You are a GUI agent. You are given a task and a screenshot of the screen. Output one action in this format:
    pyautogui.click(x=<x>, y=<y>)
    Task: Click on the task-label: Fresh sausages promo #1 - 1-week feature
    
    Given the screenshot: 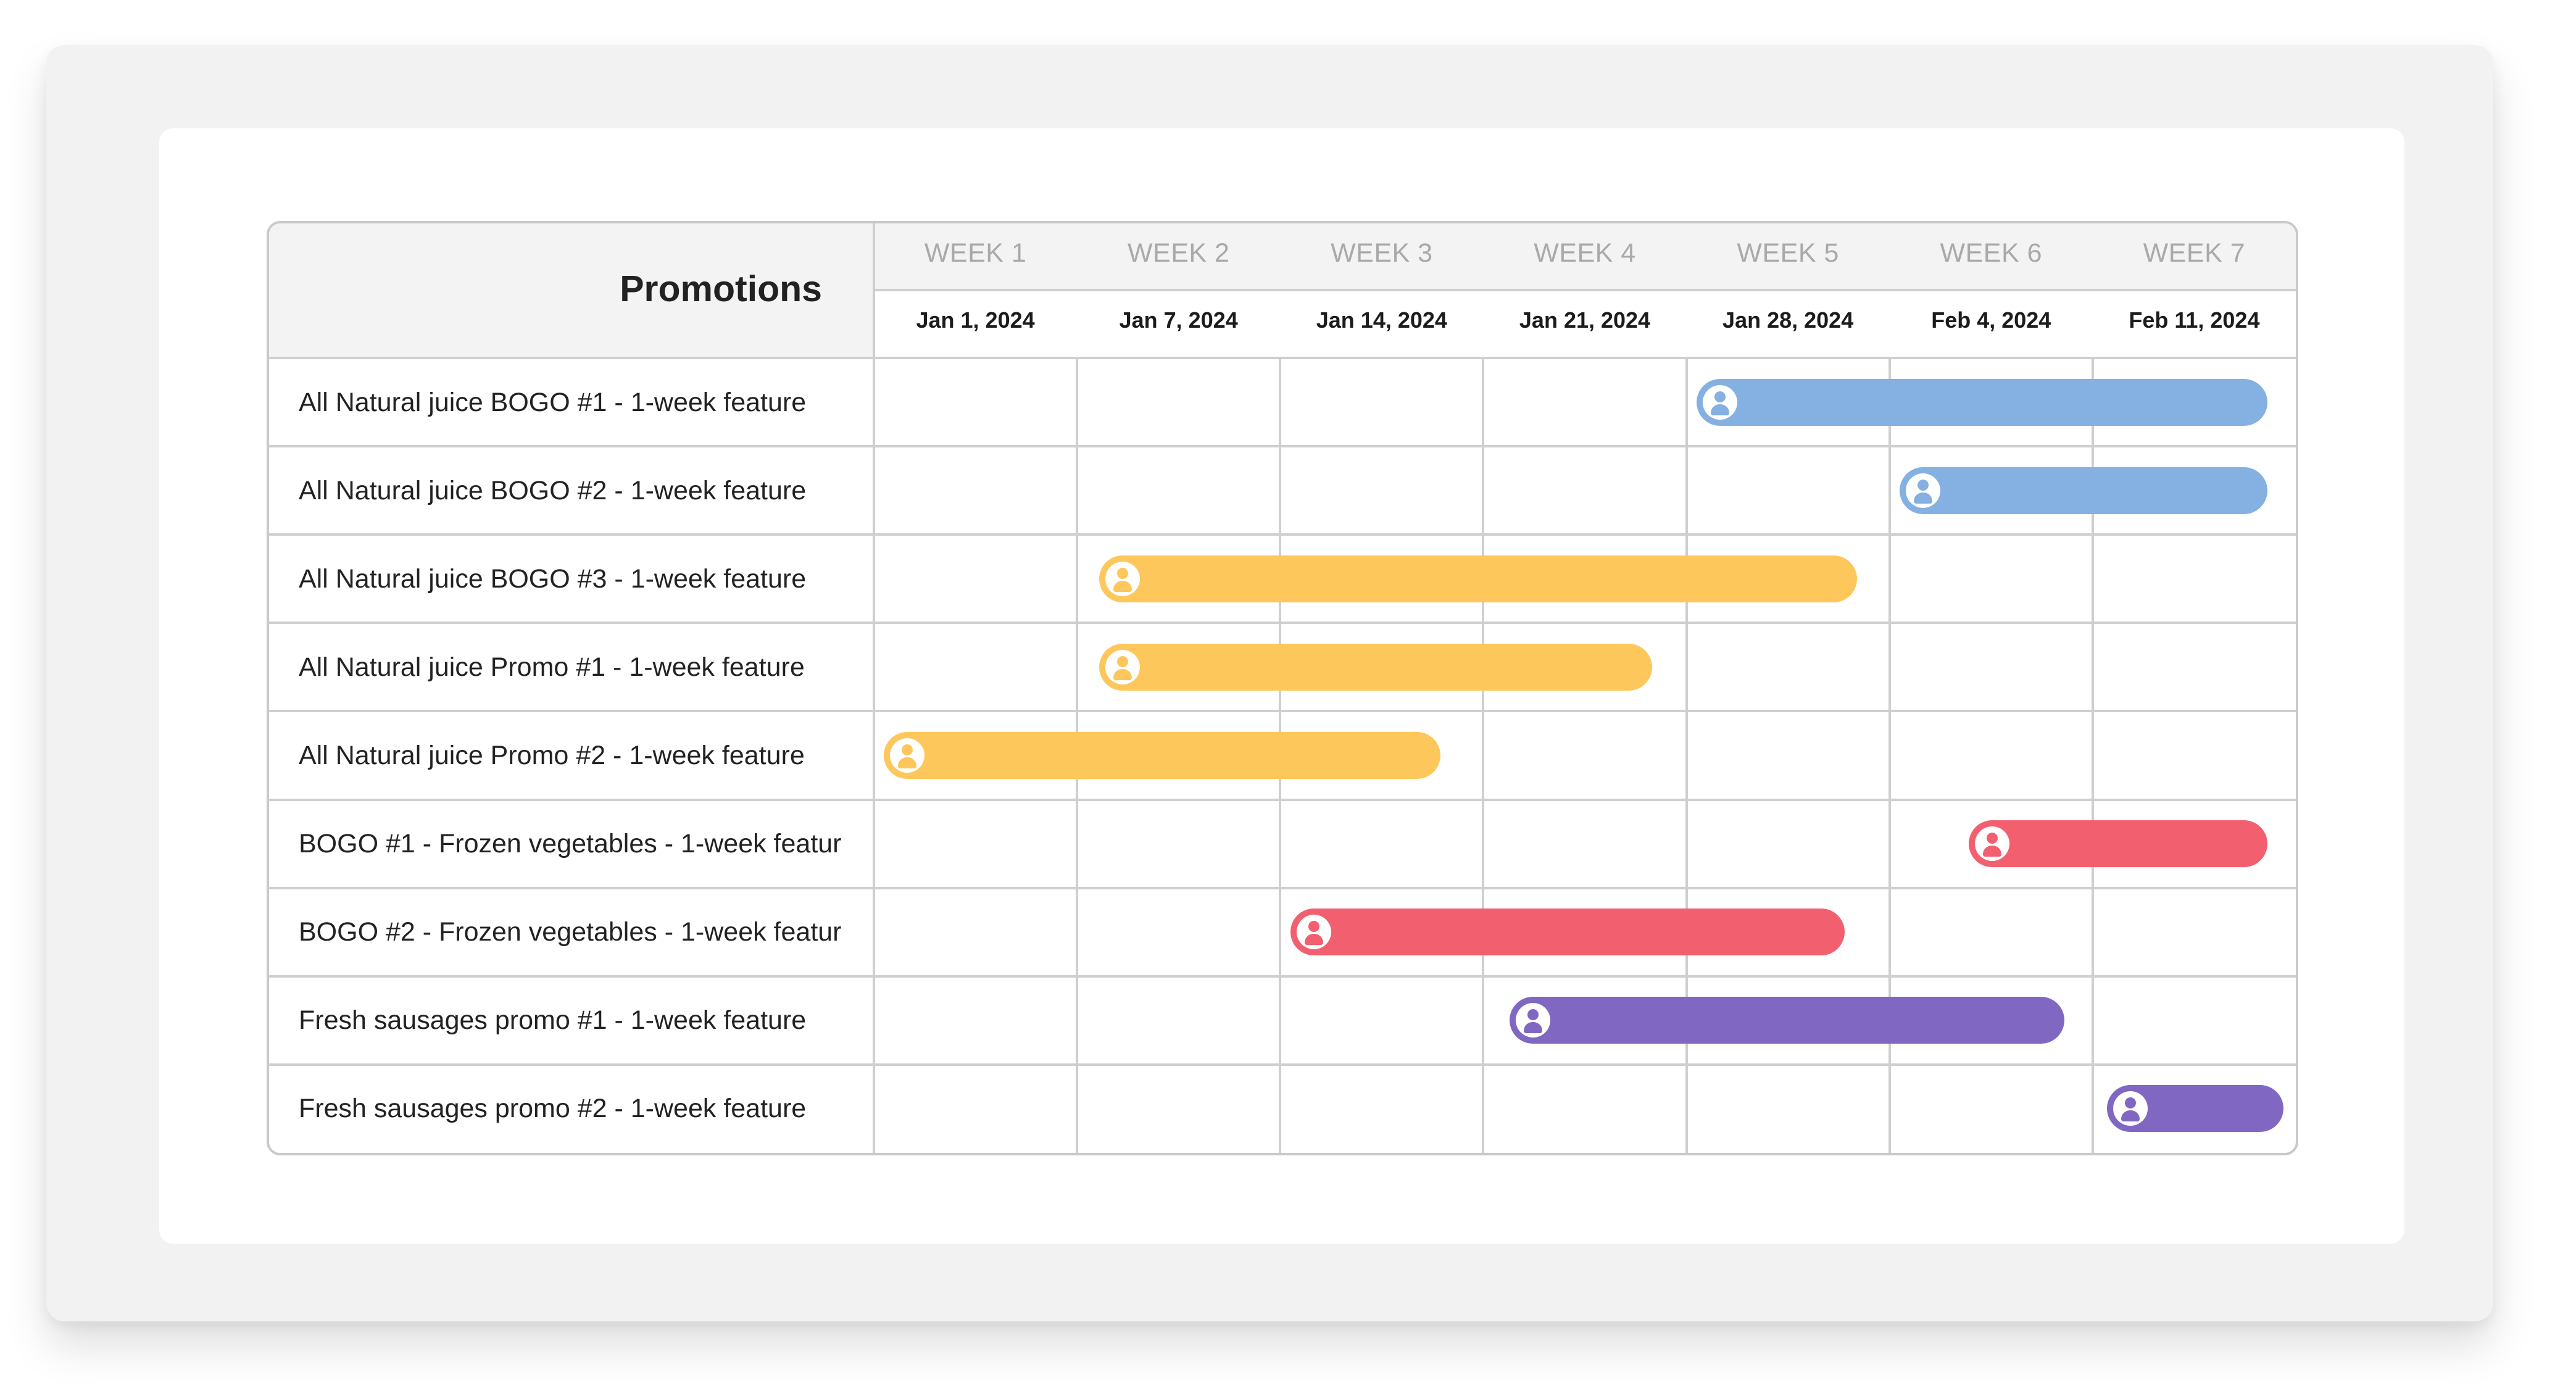 What is the action you would take?
    pyautogui.click(x=553, y=1020)
    